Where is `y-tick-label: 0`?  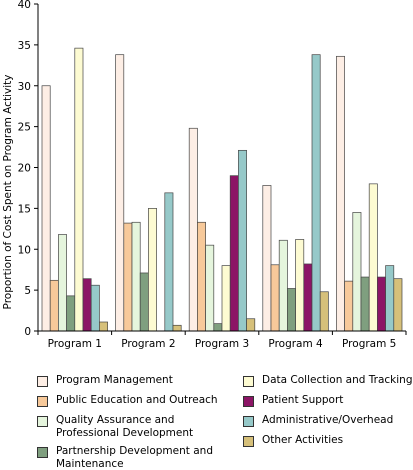 y-tick-label: 0 is located at coordinates (27, 332).